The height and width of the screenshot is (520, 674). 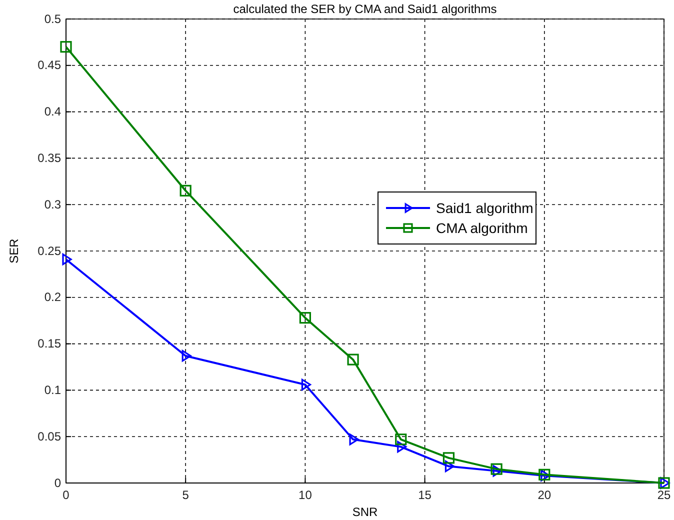 I want to click on y-tick-label: 0.4, so click(x=53, y=111).